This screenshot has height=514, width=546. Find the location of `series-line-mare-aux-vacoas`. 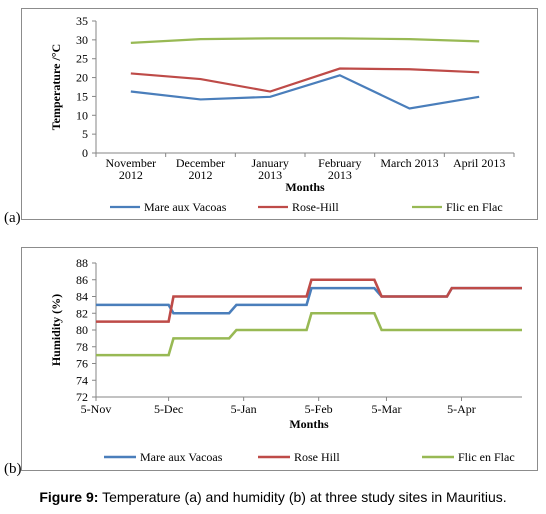

series-line-mare-aux-vacoas is located at coordinates (305, 92).